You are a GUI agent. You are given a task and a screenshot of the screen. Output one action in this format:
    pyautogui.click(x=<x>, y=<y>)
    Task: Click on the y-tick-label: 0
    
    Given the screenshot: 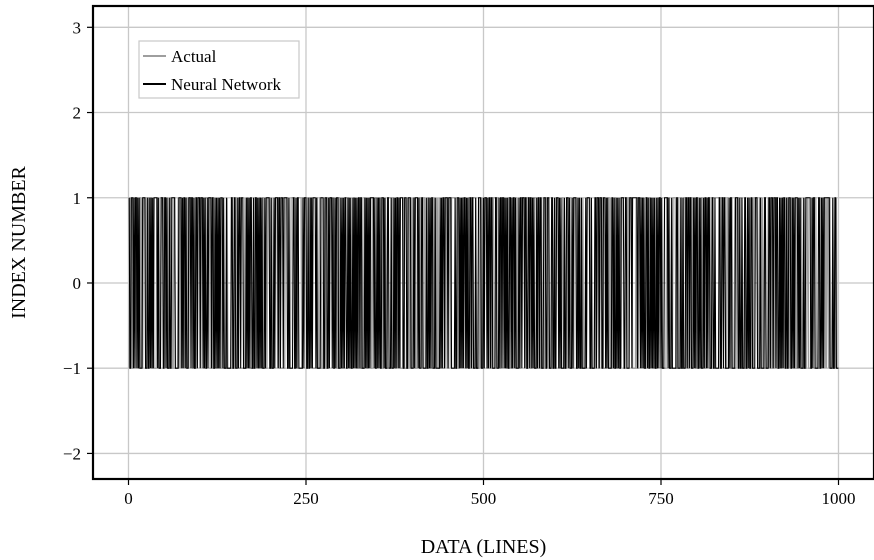 What is the action you would take?
    pyautogui.click(x=77, y=283)
    